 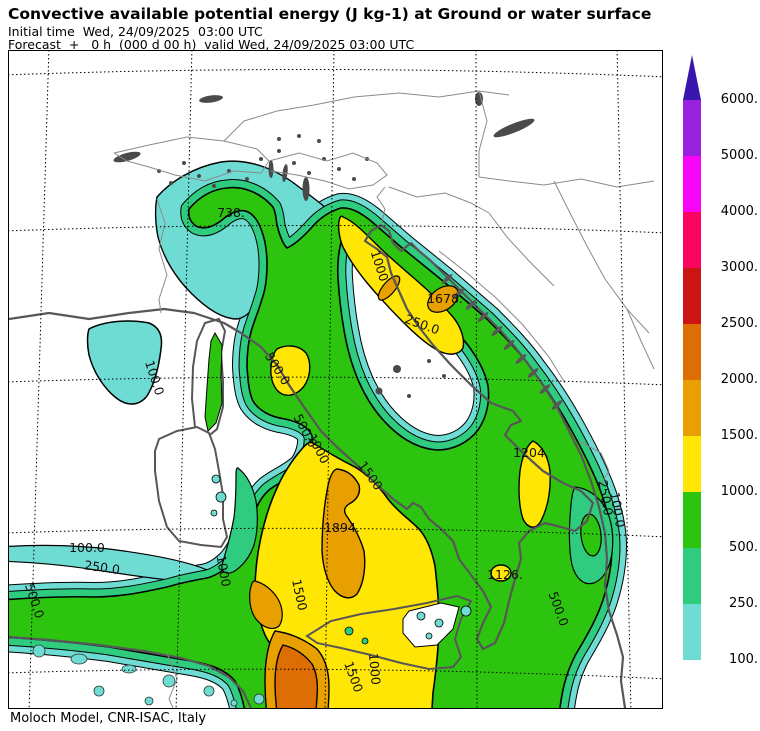 I want to click on colorbar-boundary-label: 2500., so click(x=739, y=323).